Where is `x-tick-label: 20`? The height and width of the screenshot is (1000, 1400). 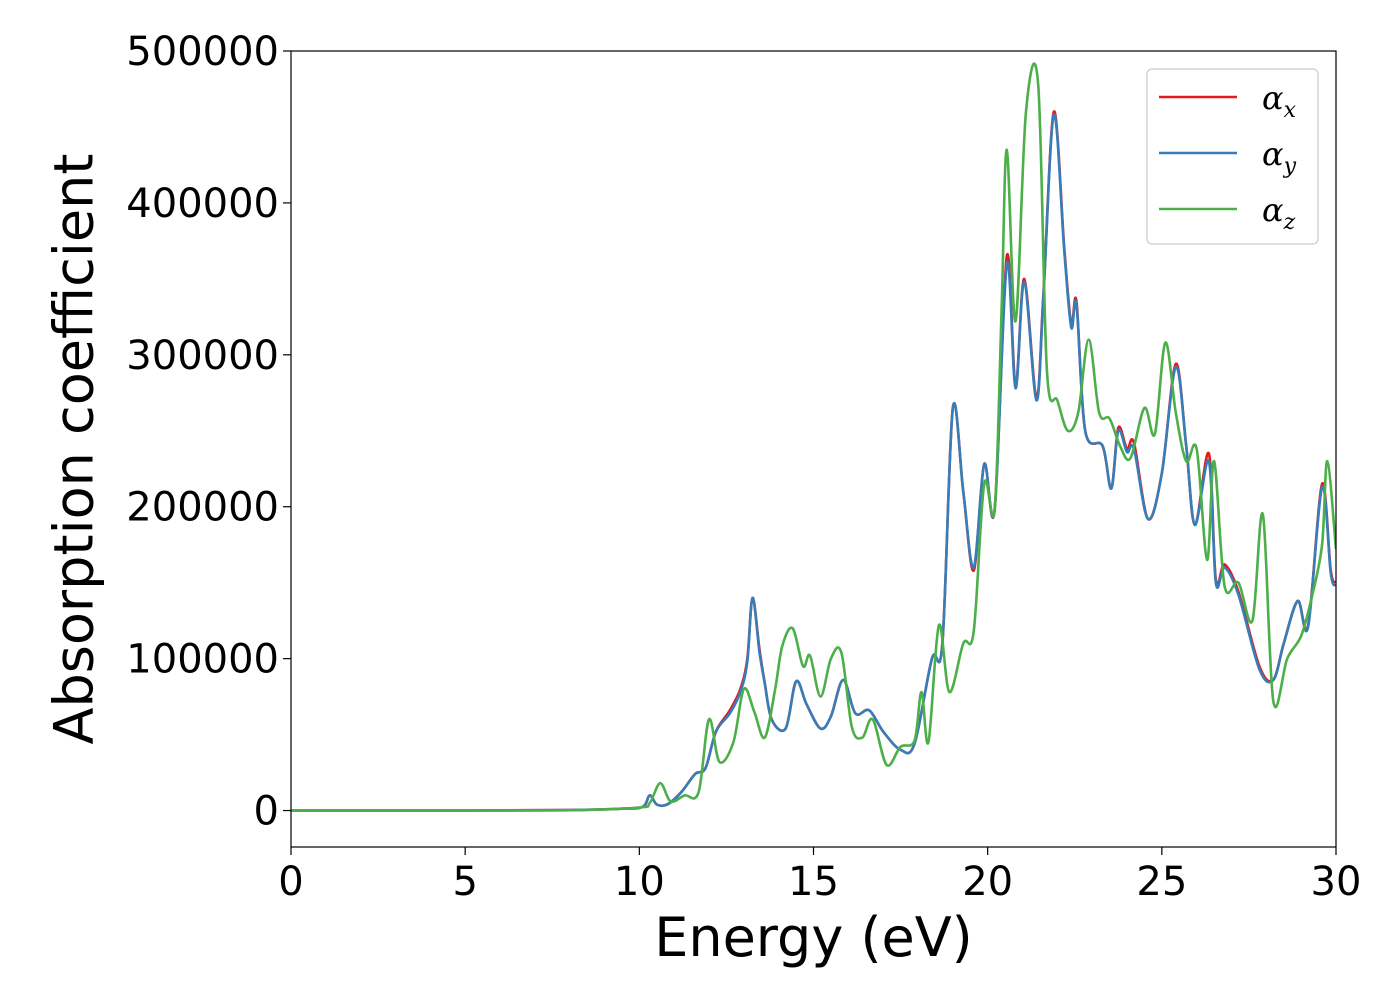 x-tick-label: 20 is located at coordinates (987, 882).